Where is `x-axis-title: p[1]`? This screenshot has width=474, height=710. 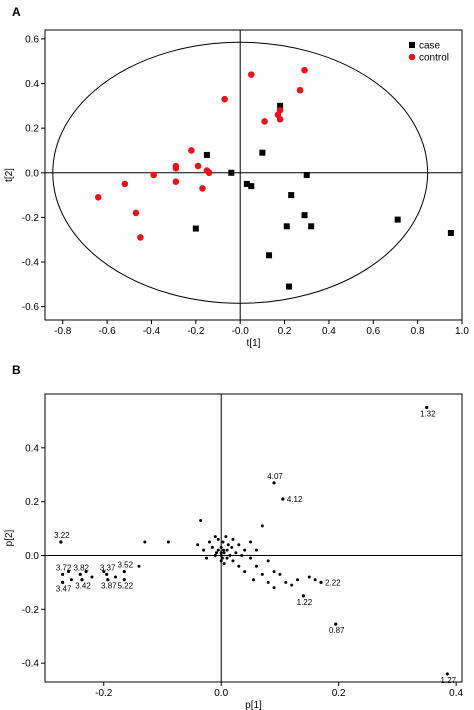 x-axis-title: p[1] is located at coordinates (253, 705).